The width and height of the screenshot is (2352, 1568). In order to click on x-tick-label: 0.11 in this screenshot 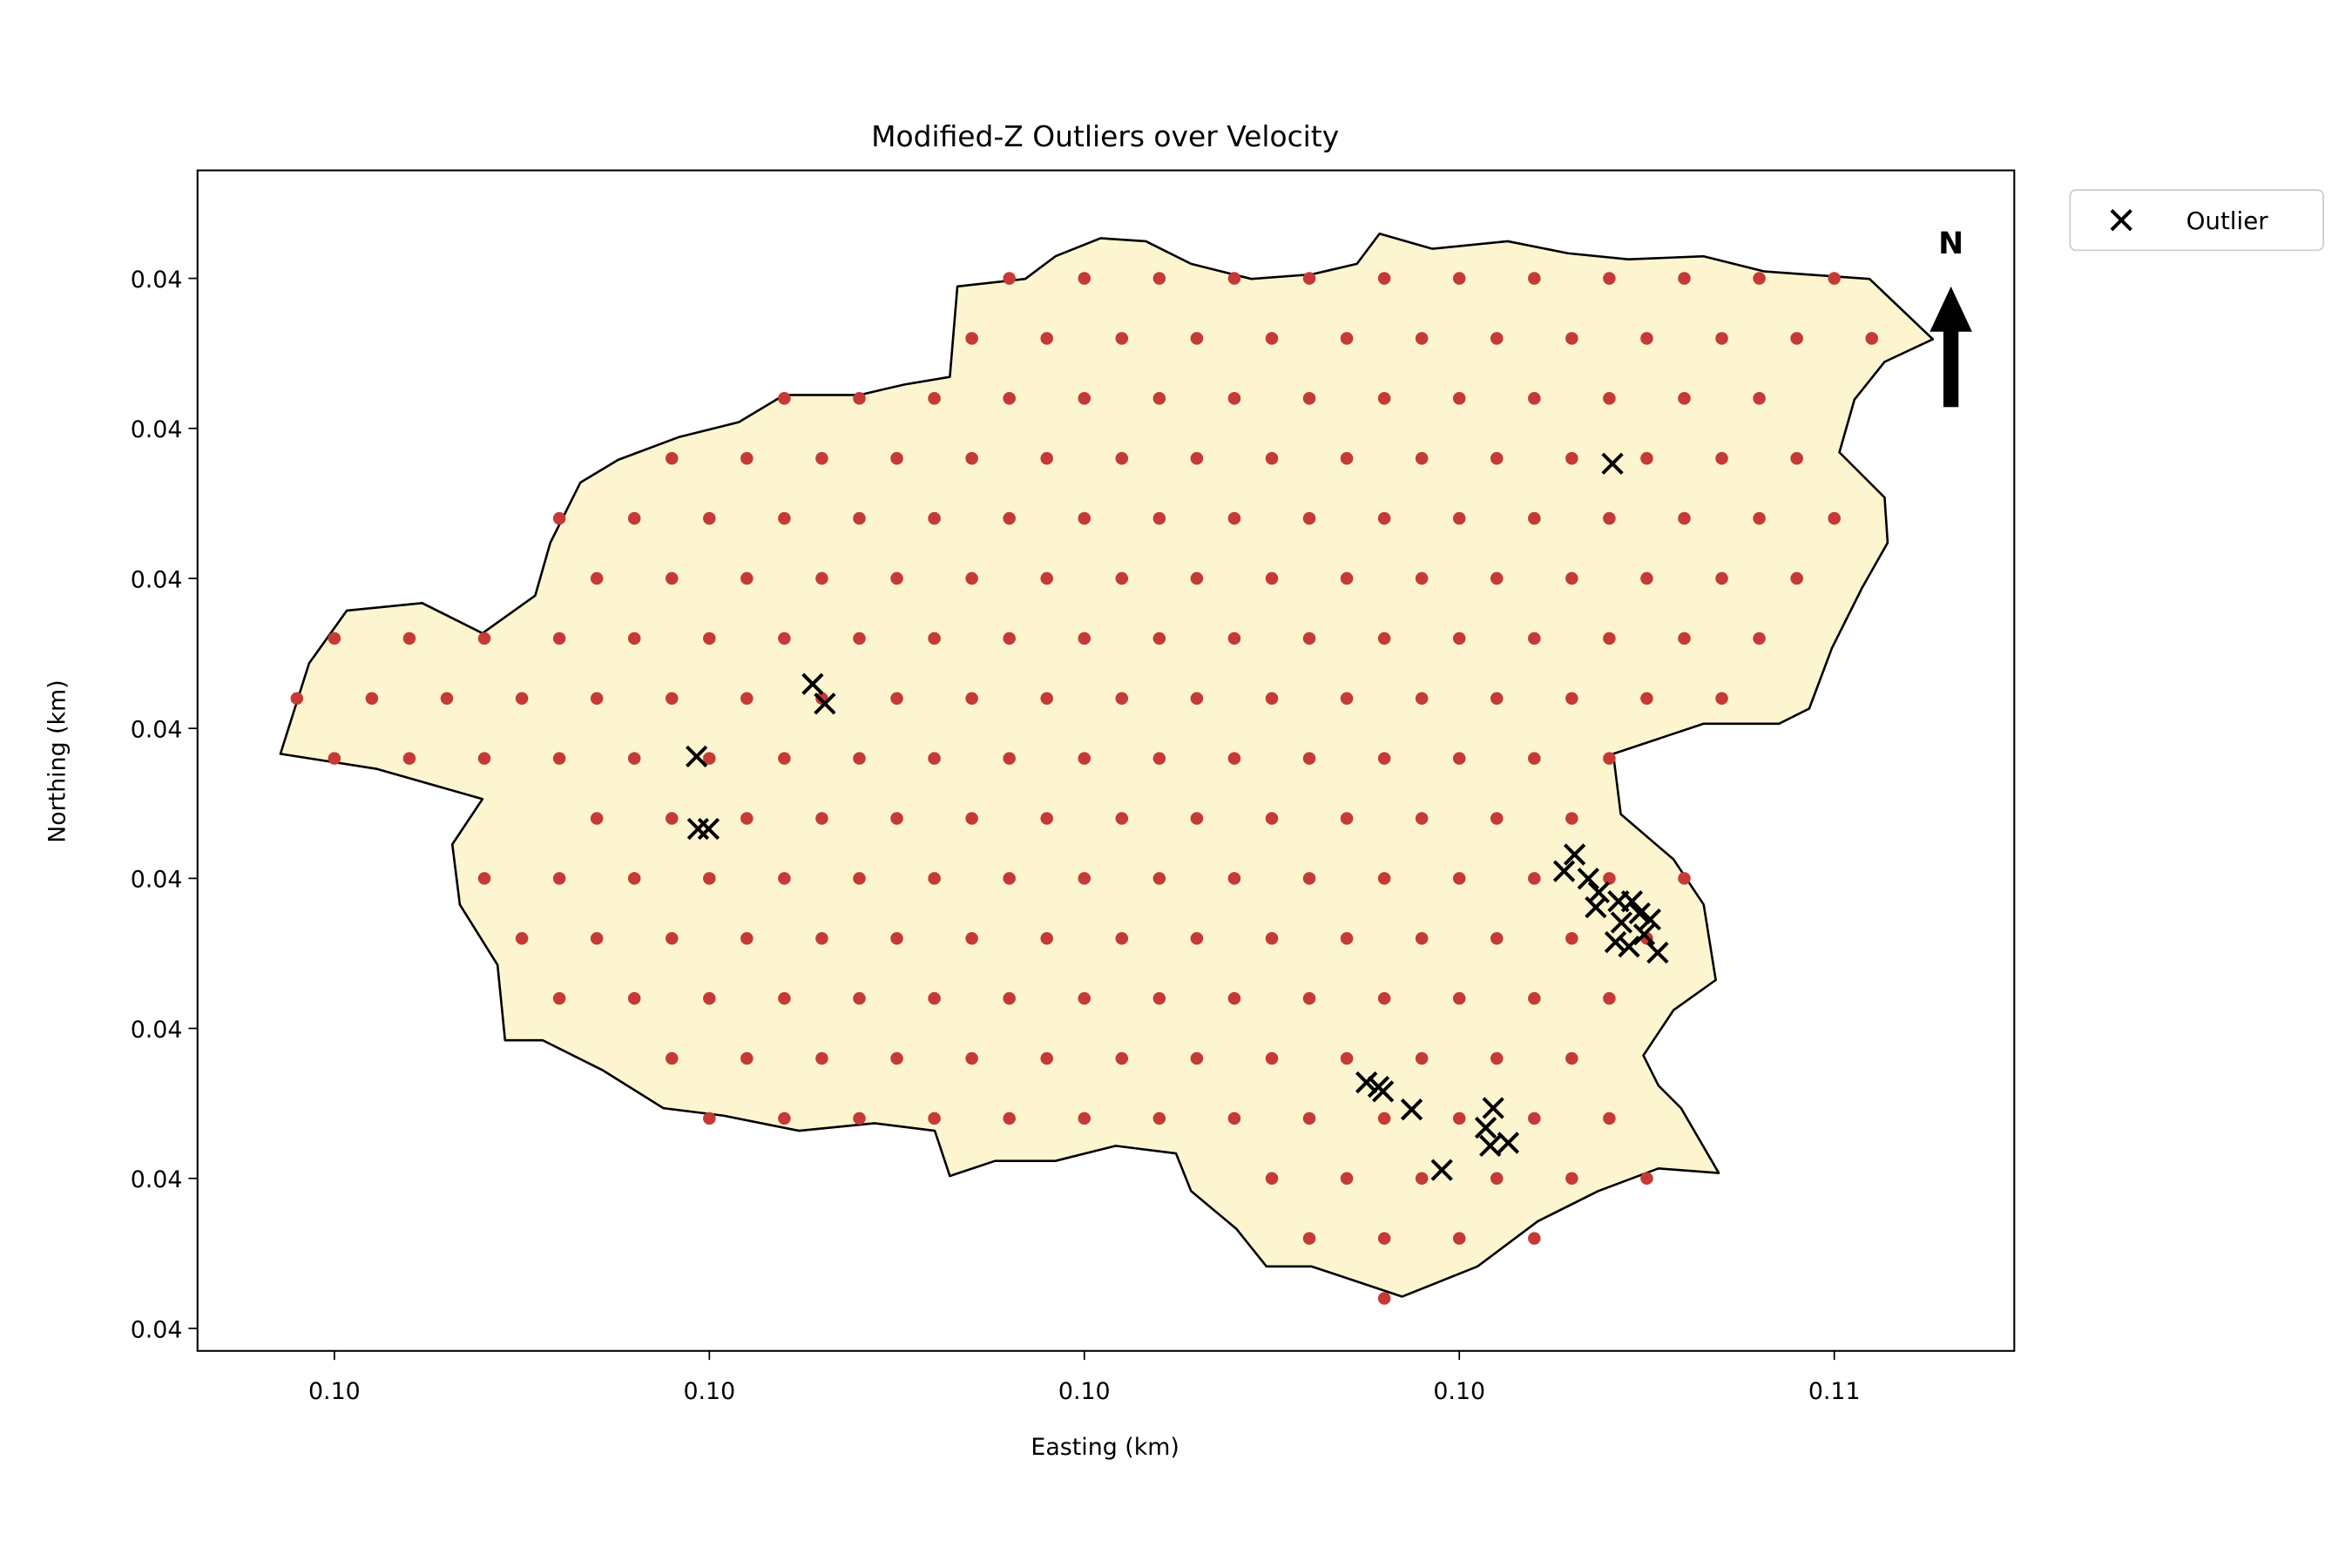, I will do `click(1834, 1391)`.